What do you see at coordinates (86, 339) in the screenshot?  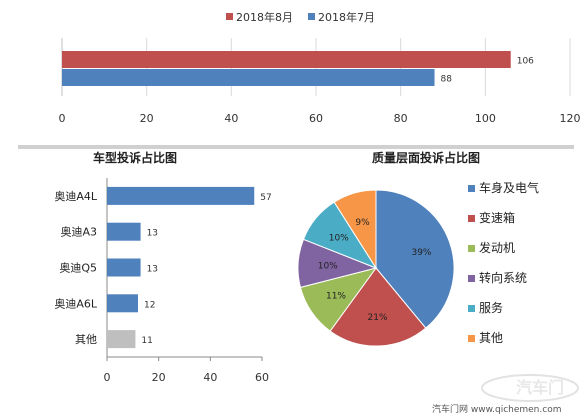 I see `category-label: 其他` at bounding box center [86, 339].